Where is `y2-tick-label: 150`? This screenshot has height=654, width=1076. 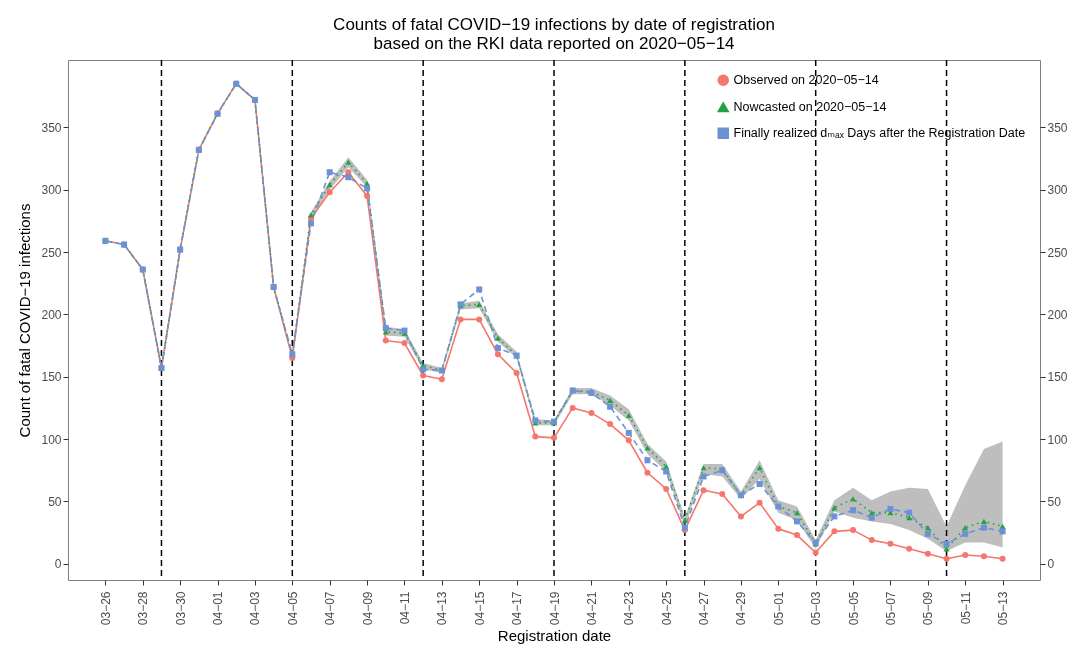
y2-tick-label: 150 is located at coordinates (1057, 377).